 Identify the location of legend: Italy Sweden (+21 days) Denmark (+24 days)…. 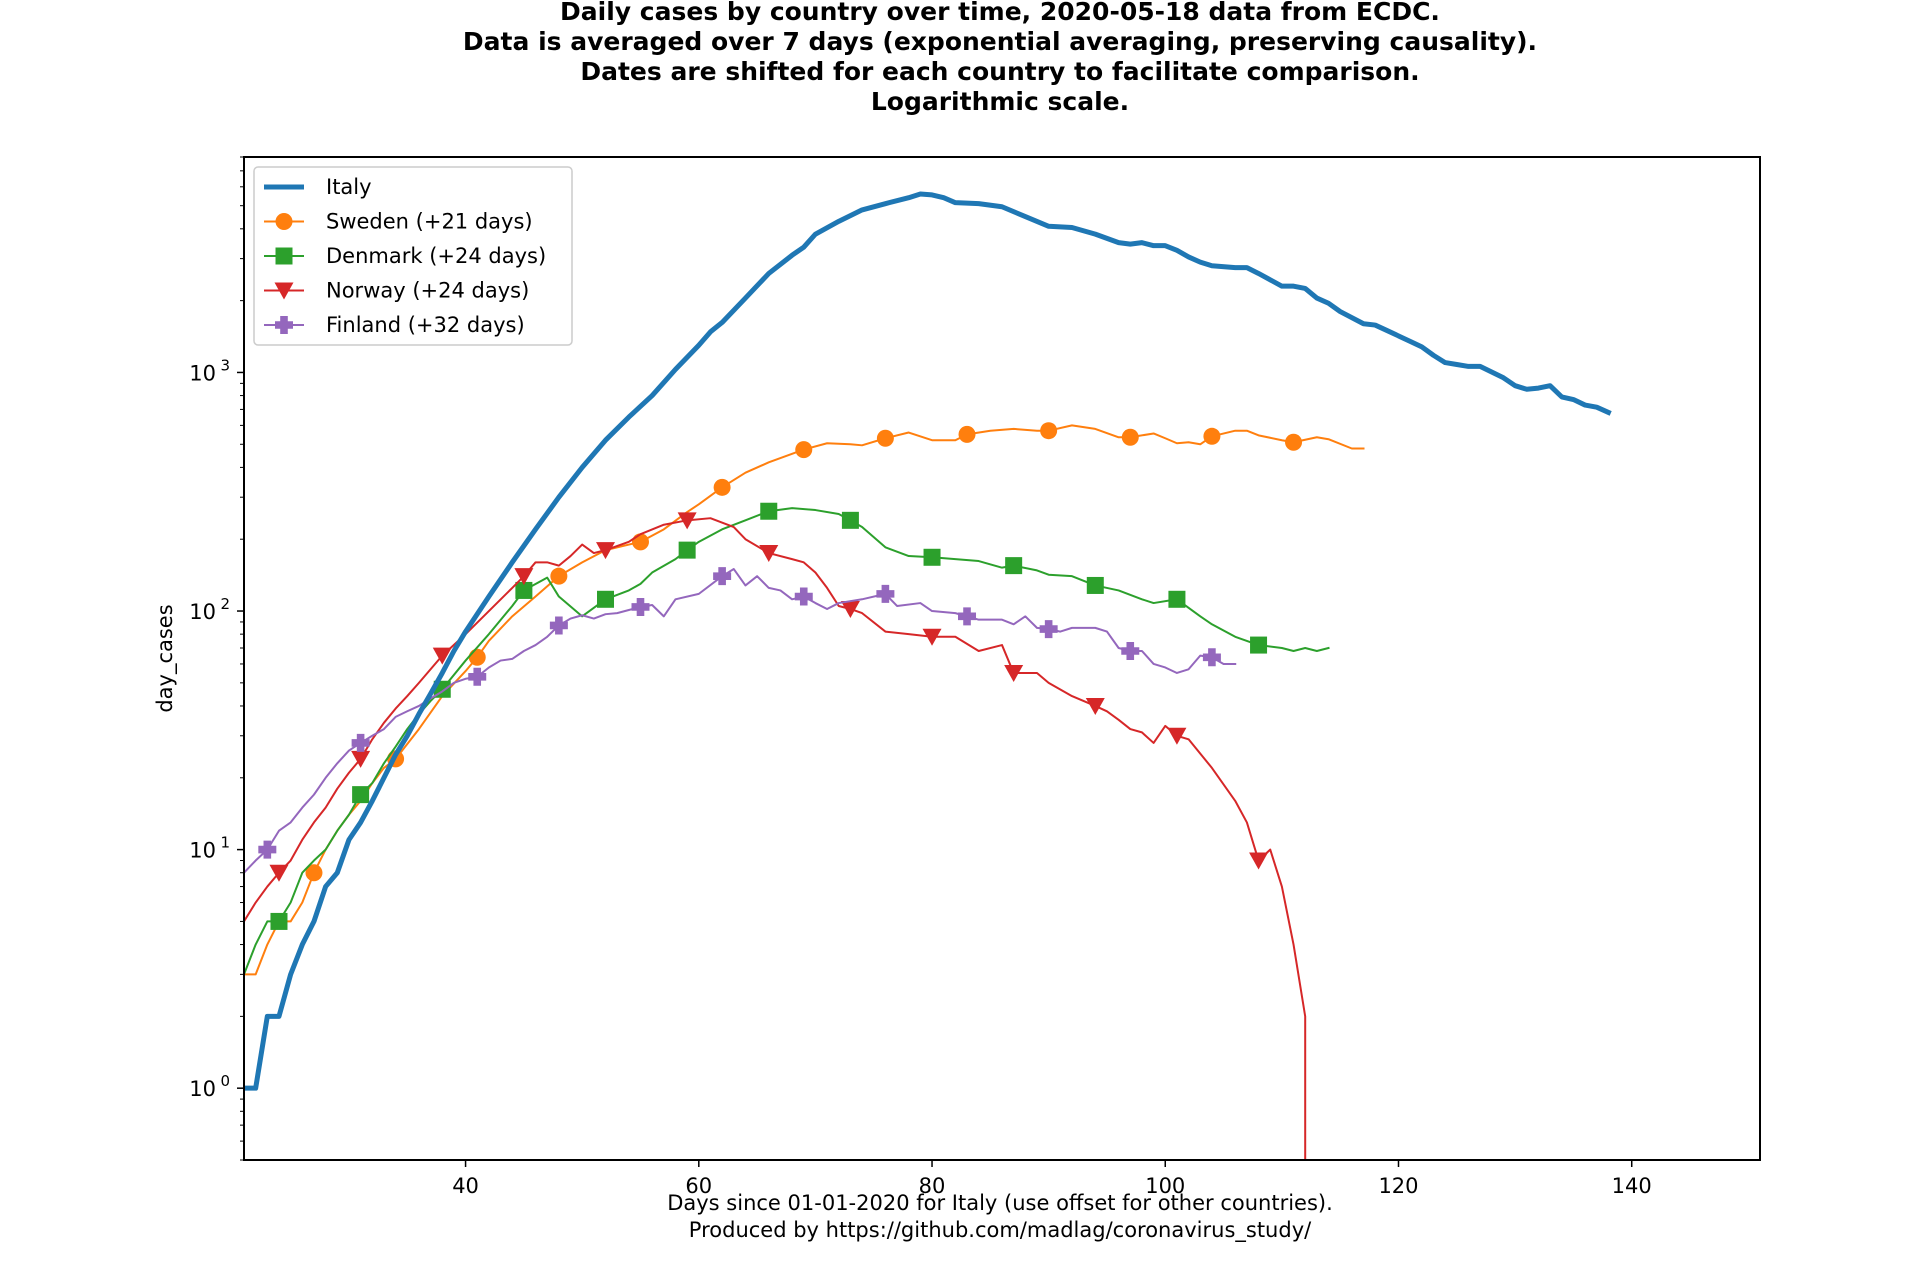
(413, 256).